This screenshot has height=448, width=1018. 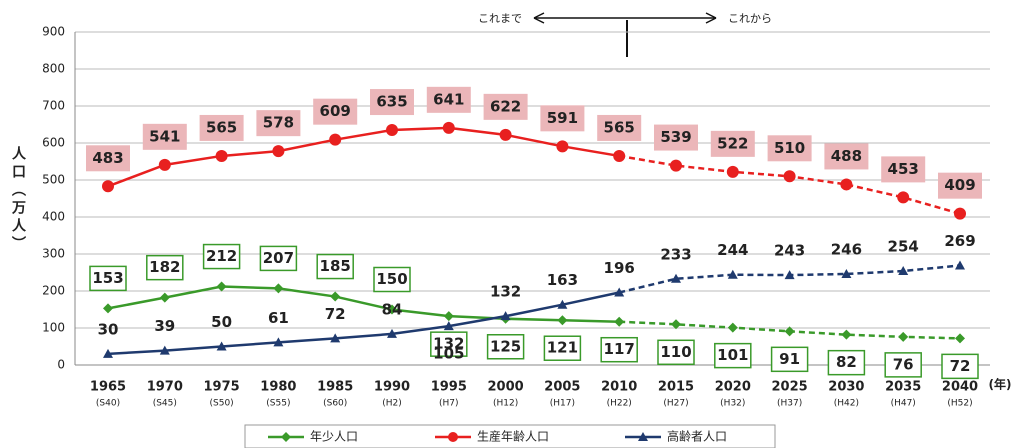 What do you see at coordinates (959, 404) in the screenshot?
I see `x-era-label: (H52)` at bounding box center [959, 404].